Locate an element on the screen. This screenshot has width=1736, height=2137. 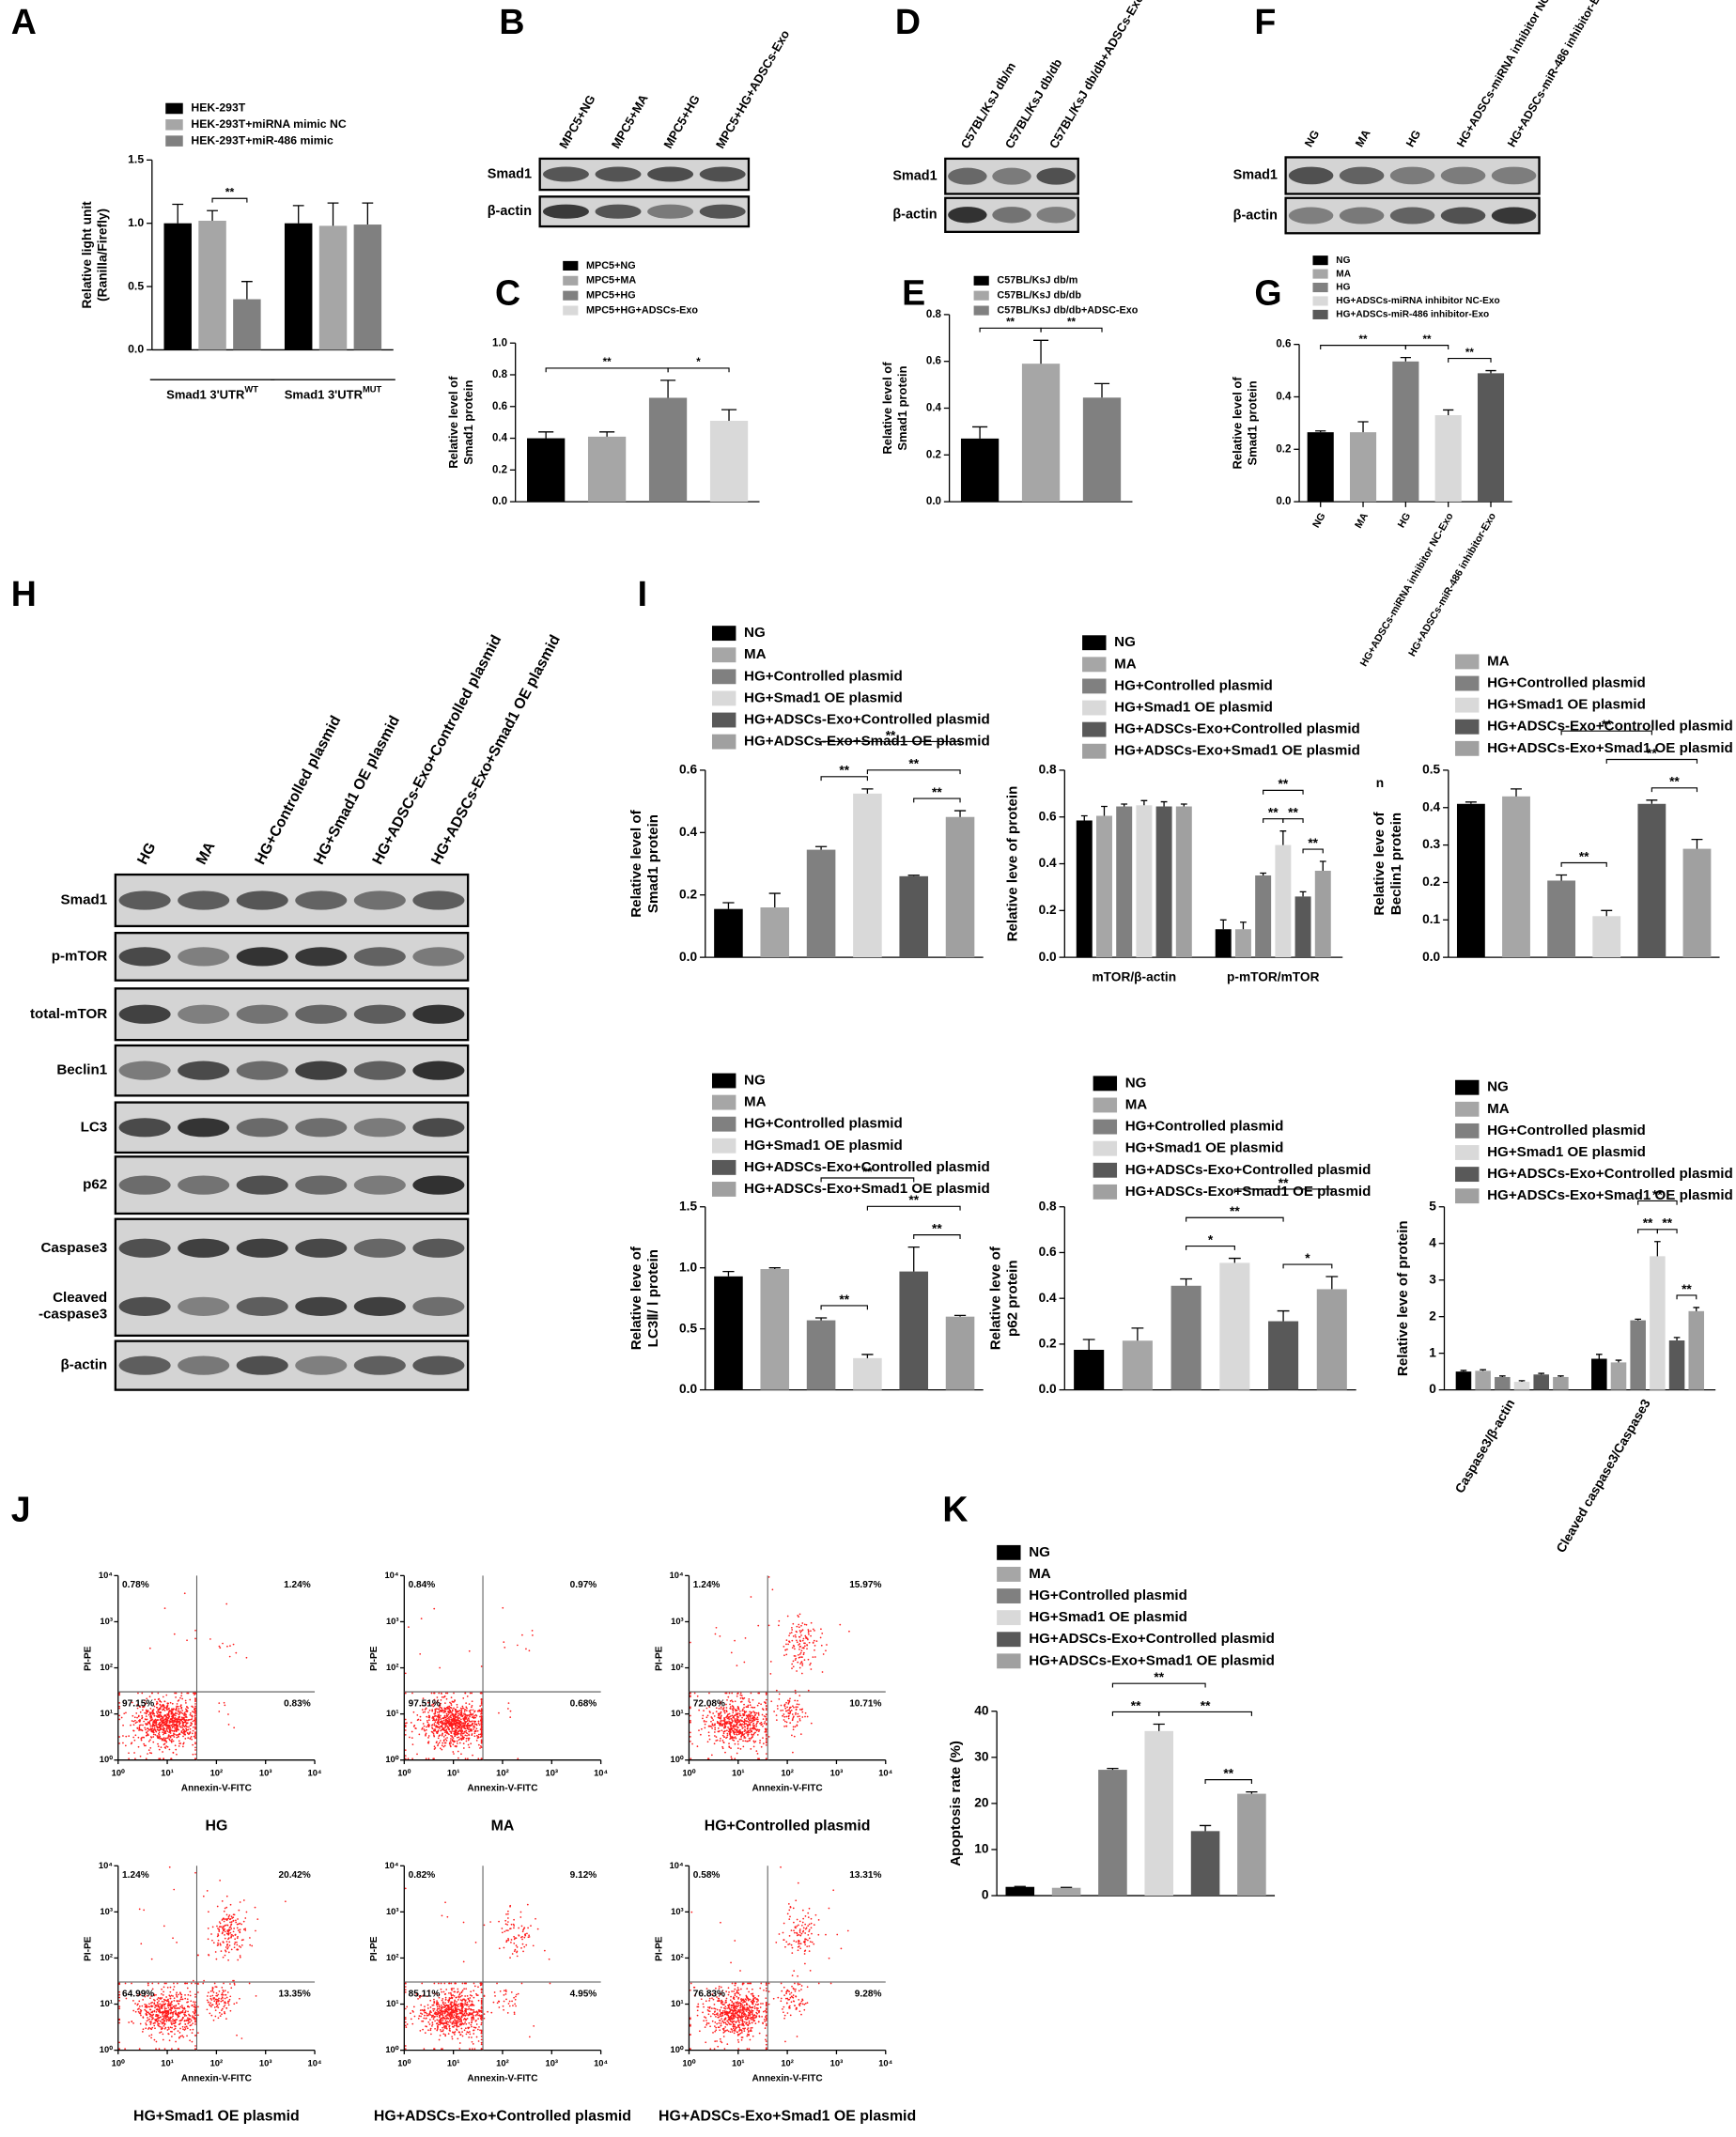
error-bar is located at coordinates (1607, 913).